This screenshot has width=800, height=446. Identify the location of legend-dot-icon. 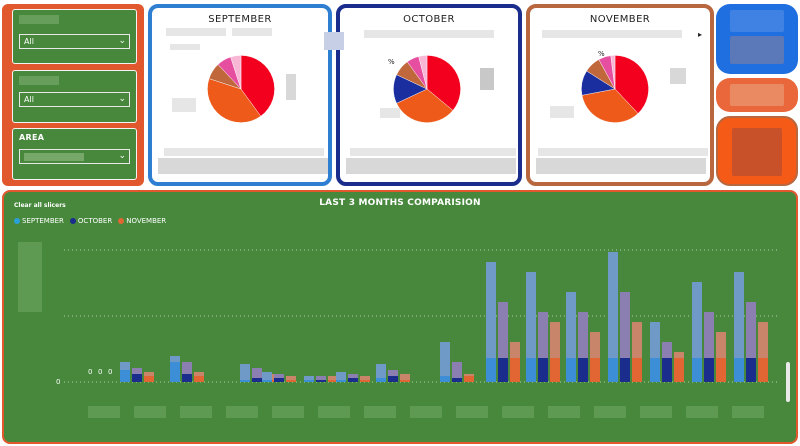
(72, 221).